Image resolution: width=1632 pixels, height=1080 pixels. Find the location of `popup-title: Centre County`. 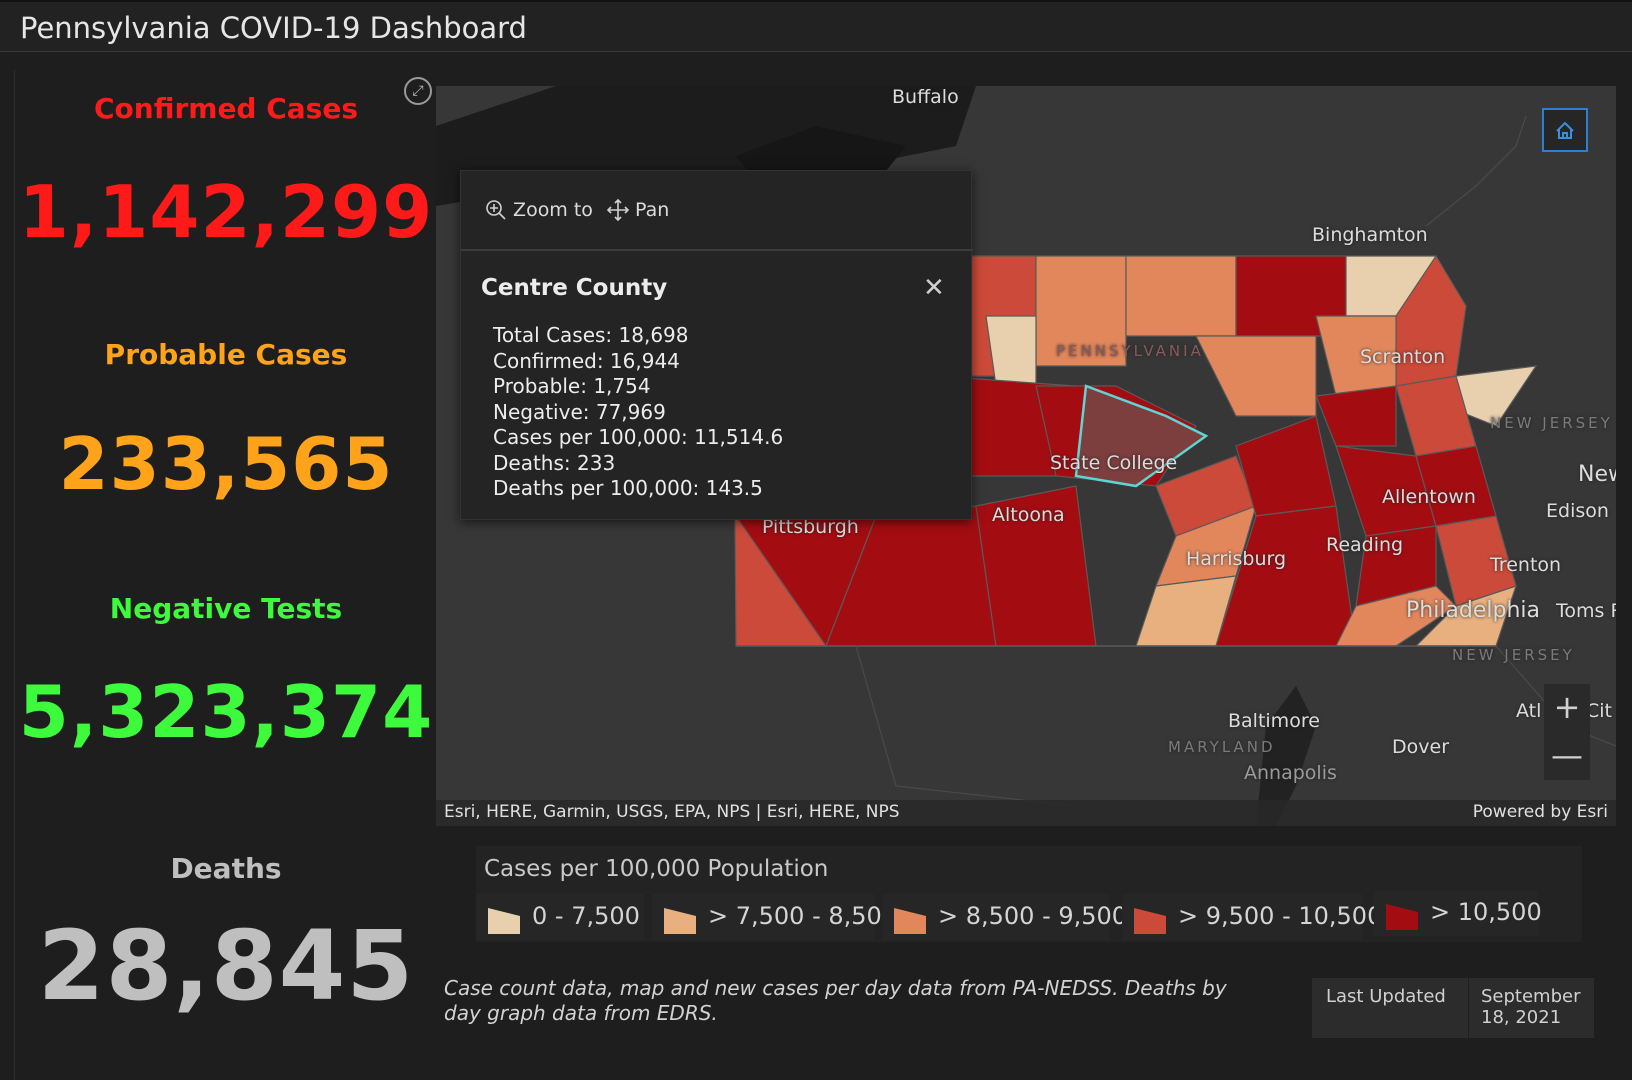

popup-title: Centre County is located at coordinates (574, 288).